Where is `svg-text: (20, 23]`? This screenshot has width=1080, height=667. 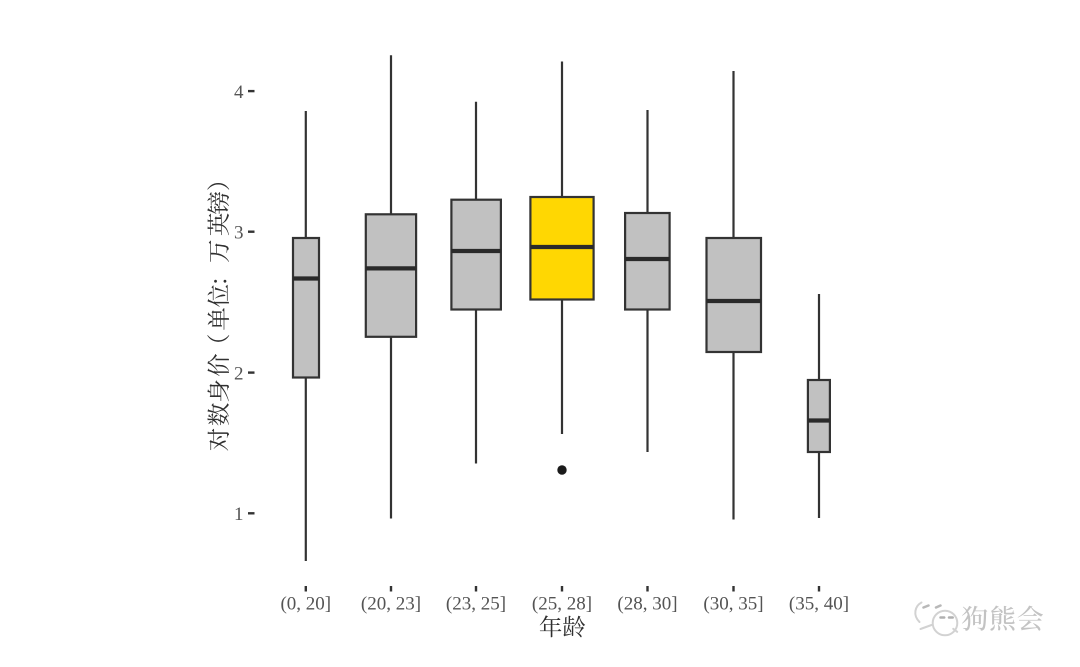
svg-text: (20, 23] is located at coordinates (391, 603).